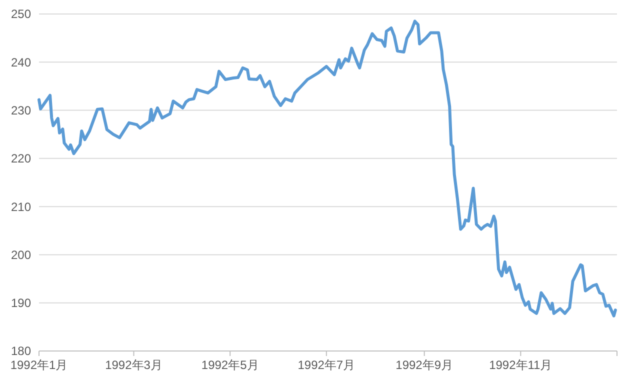 This screenshot has width=632, height=384. I want to click on y-tick-label: 210, so click(21, 207).